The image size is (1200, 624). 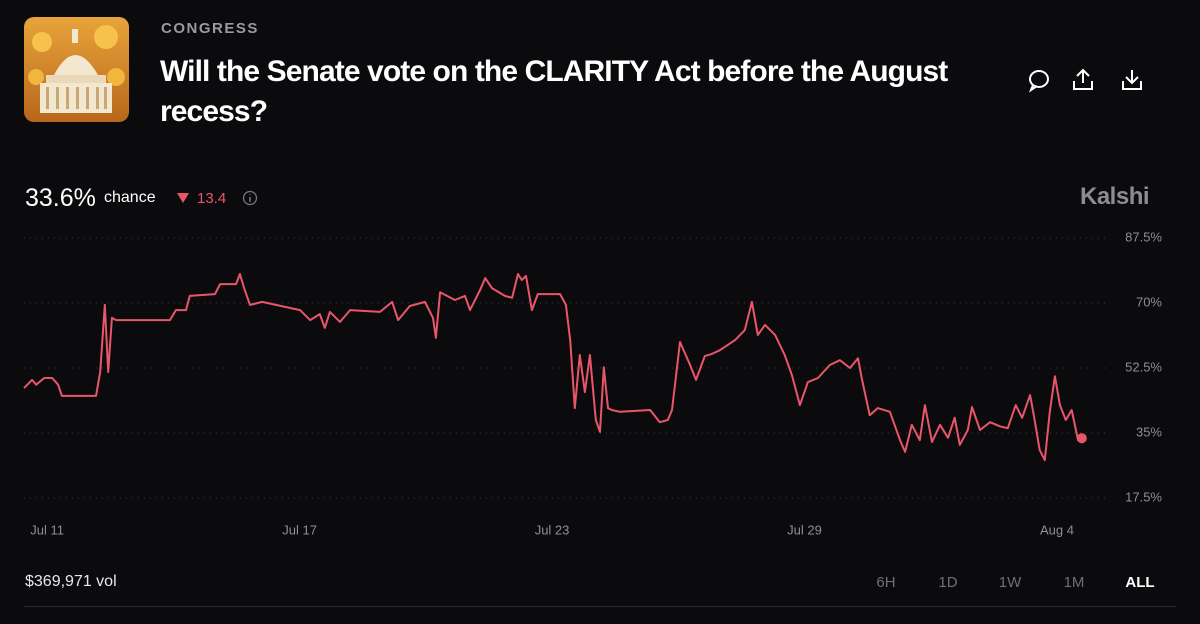 I want to click on x-tick-label: Jul 17, so click(x=299, y=529).